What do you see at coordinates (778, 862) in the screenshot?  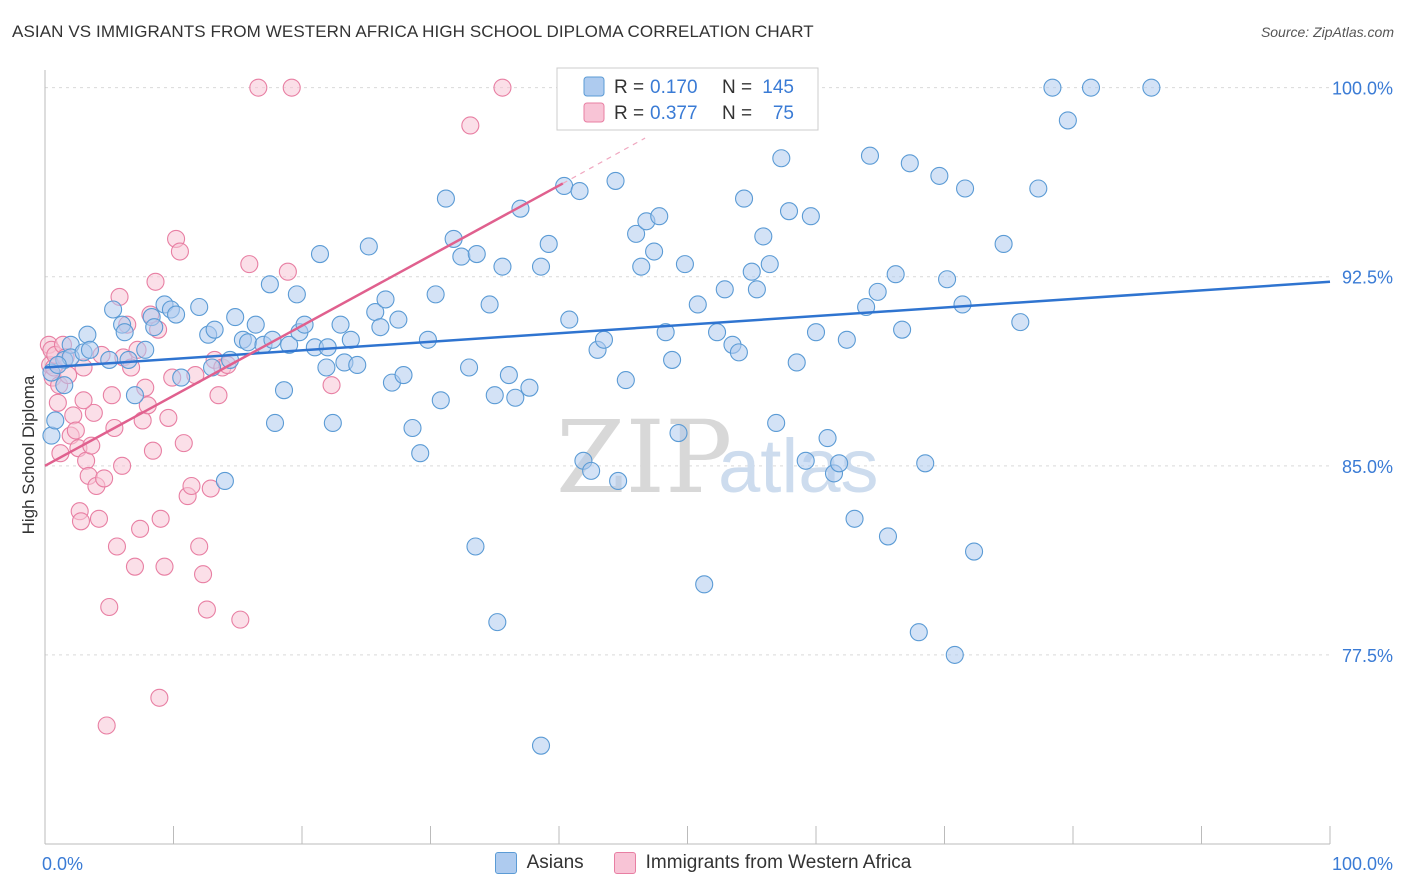 I see `legend-bottom-label-western-africa: Immigrants from Western Africa` at bounding box center [778, 862].